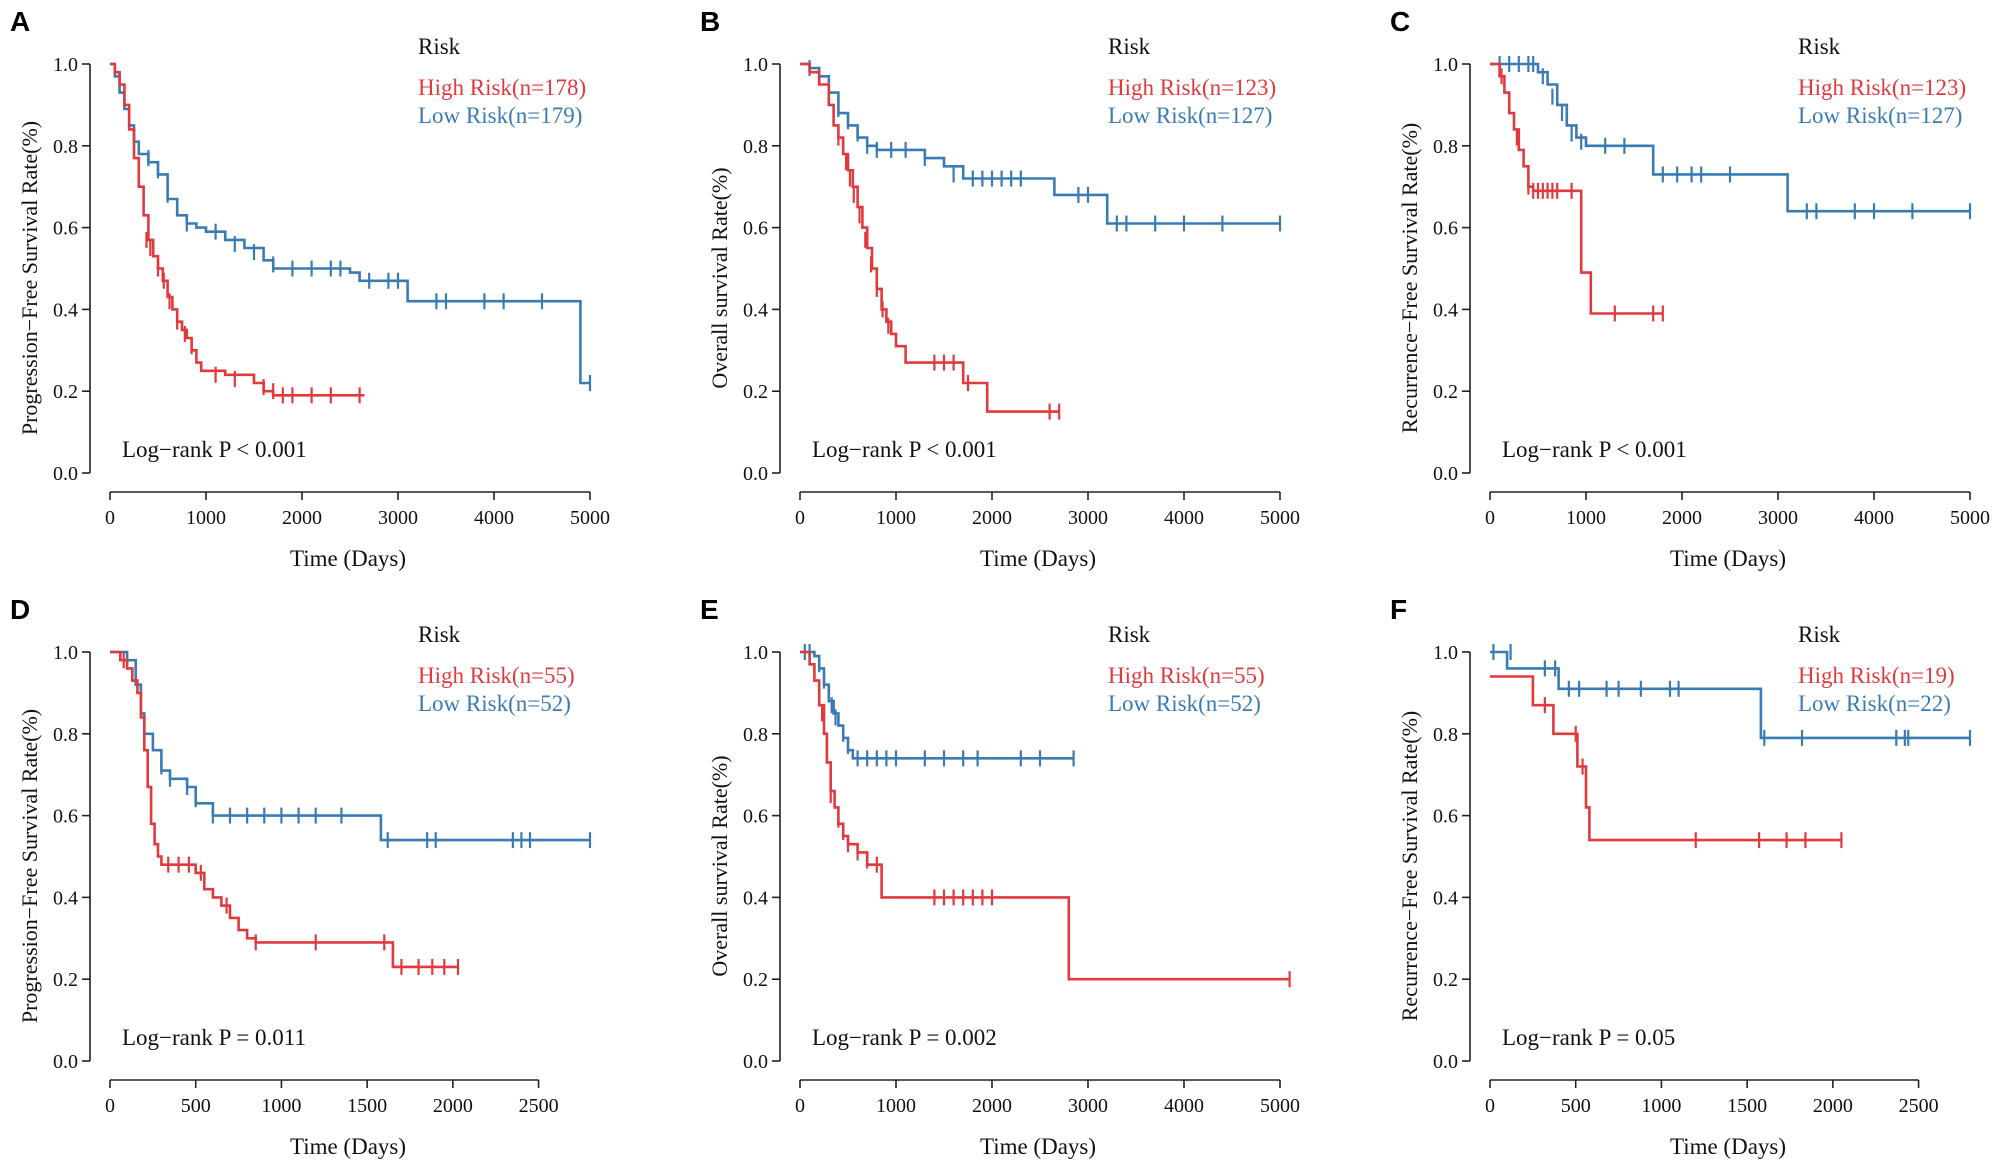 This screenshot has width=2001, height=1176. What do you see at coordinates (29, 278) in the screenshot?
I see `y-axis-title: Progression−Free Survival Rate(%)` at bounding box center [29, 278].